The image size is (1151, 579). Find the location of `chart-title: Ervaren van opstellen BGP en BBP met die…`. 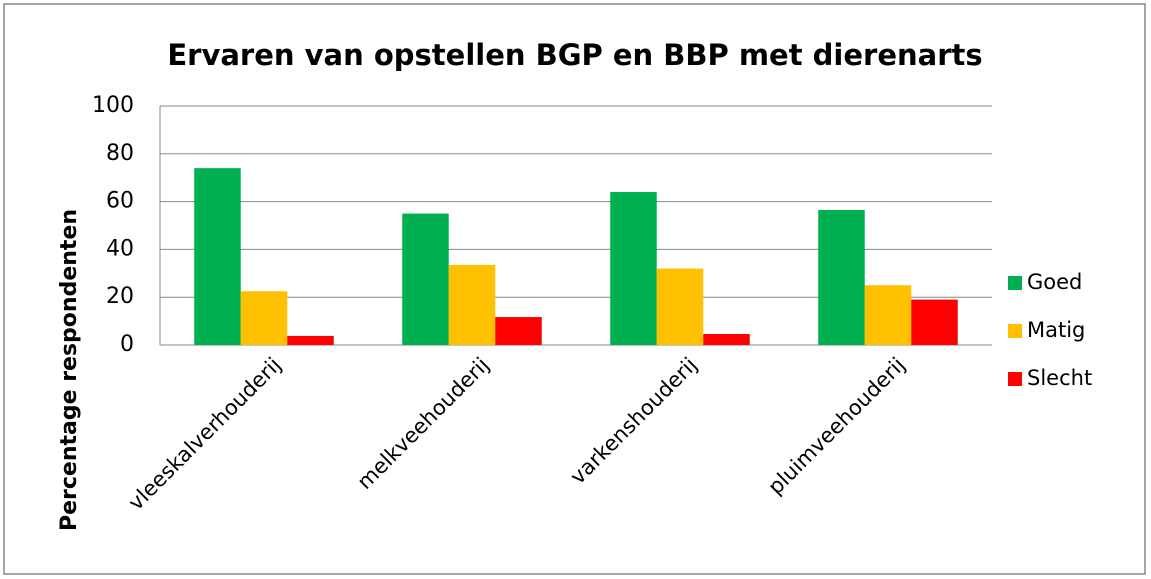

chart-title: Ervaren van opstellen BGP en BBP met die… is located at coordinates (574, 55).